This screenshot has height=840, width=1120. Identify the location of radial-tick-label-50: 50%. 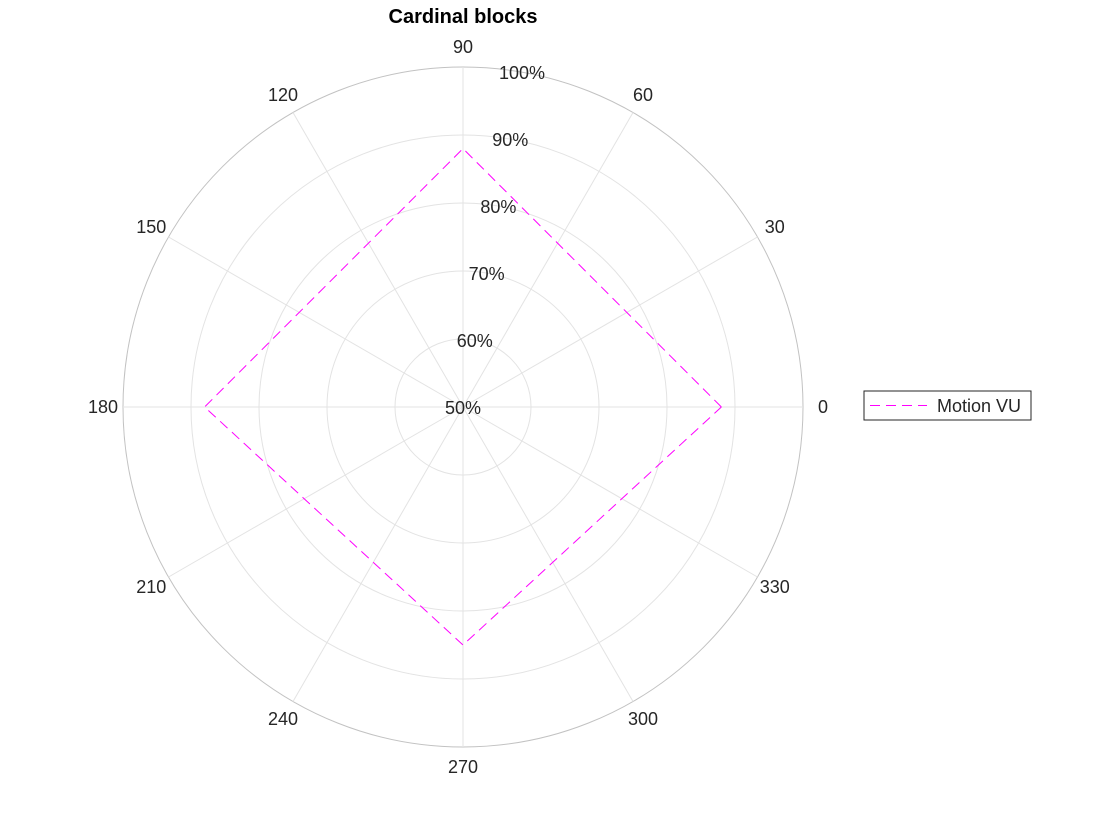
(463, 408).